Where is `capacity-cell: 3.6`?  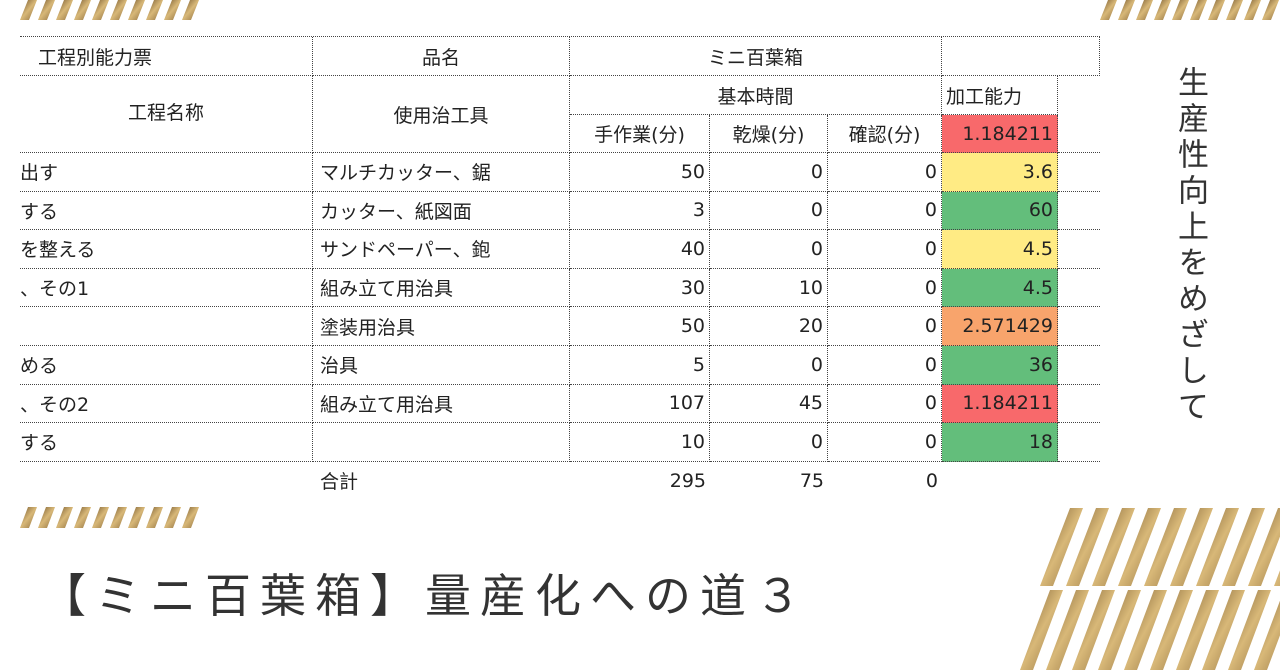
capacity-cell: 3.6 is located at coordinates (1000, 172).